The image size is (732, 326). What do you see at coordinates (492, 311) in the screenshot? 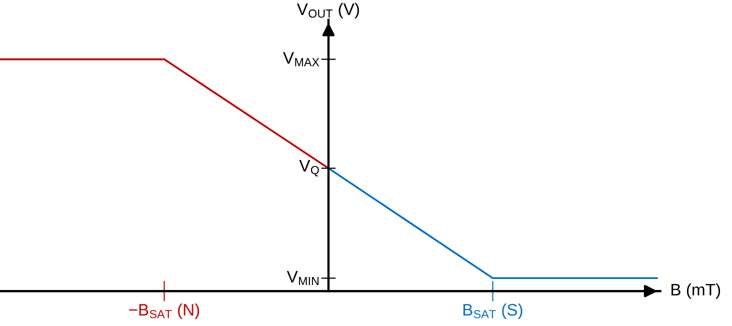
I see `x-tick-label: B$_{SAT}$ (S)` at bounding box center [492, 311].